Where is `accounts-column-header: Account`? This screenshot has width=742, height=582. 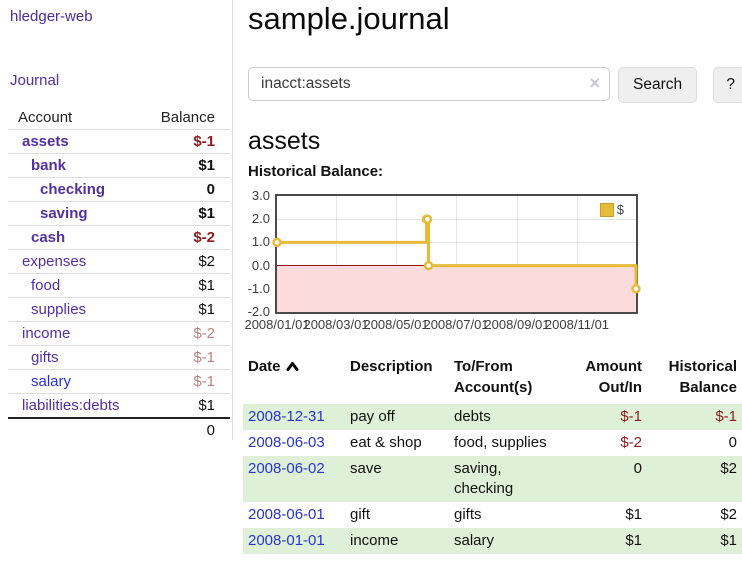
accounts-column-header: Account is located at coordinates (45, 117).